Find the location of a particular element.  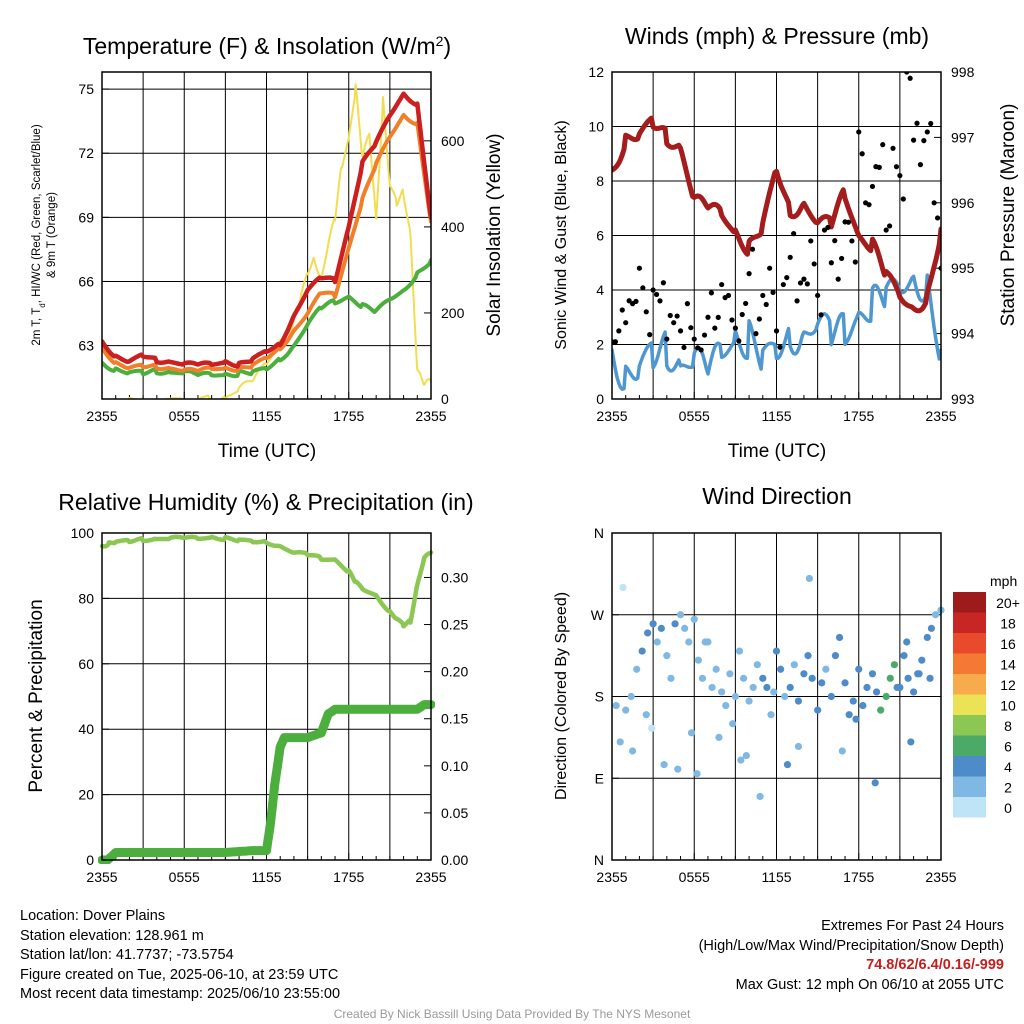

y-axis-label: Percent & Precipitation is located at coordinates (36, 695).